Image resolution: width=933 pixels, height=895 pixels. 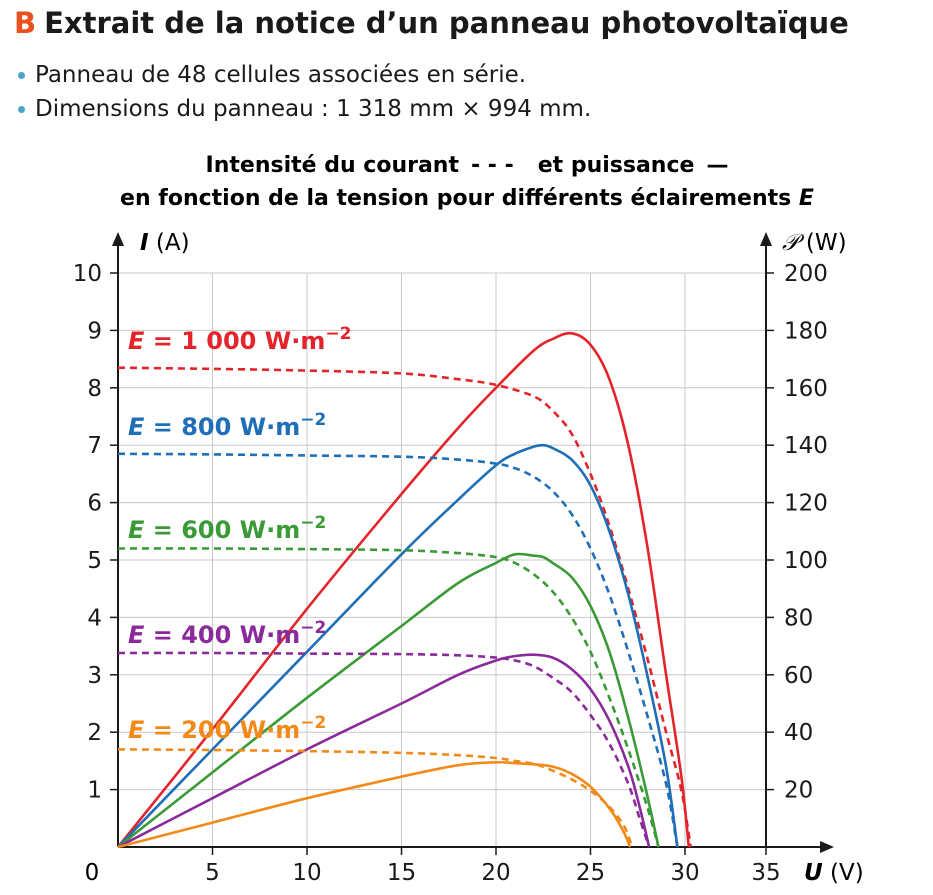 I want to click on series-label: E = 600 W·m−2, so click(x=227, y=528).